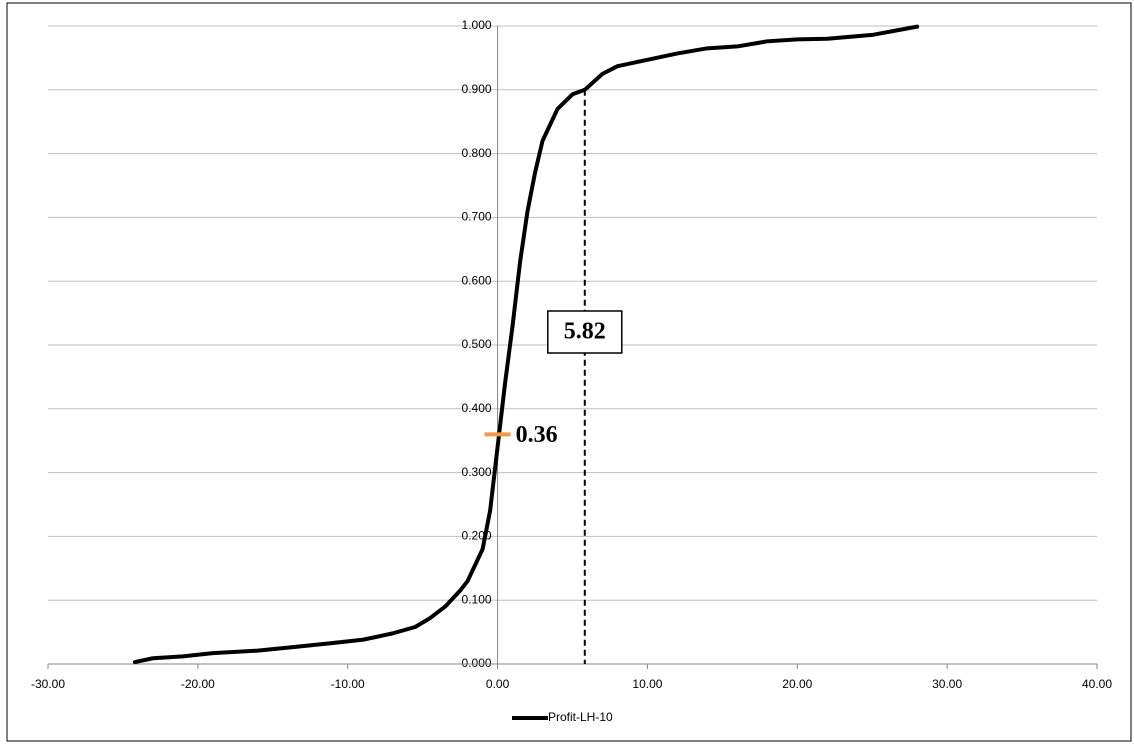  I want to click on x-tick-label: 40.00, so click(1097, 684).